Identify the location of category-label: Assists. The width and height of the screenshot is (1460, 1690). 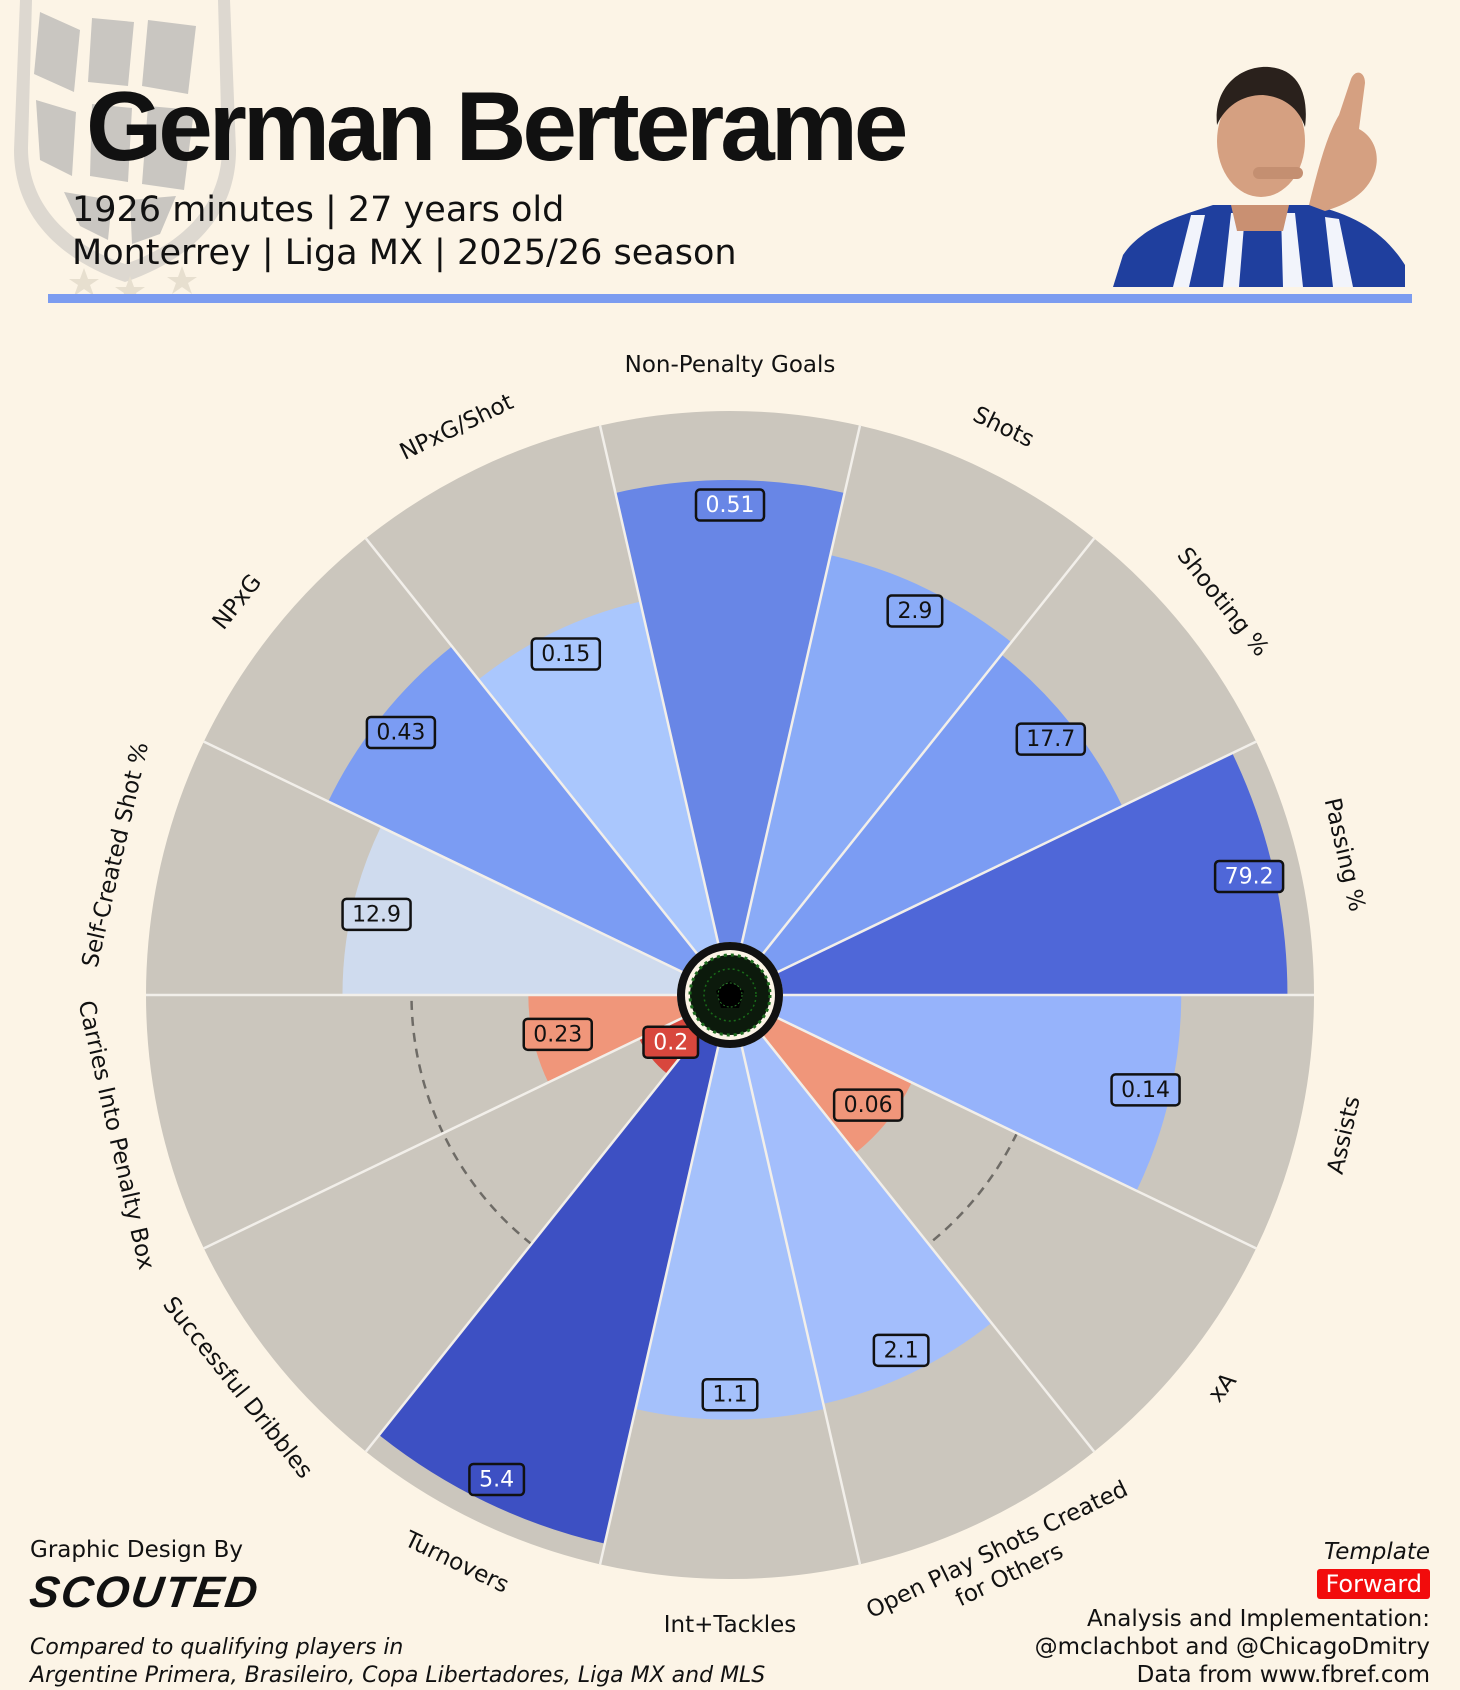
(1343, 1135).